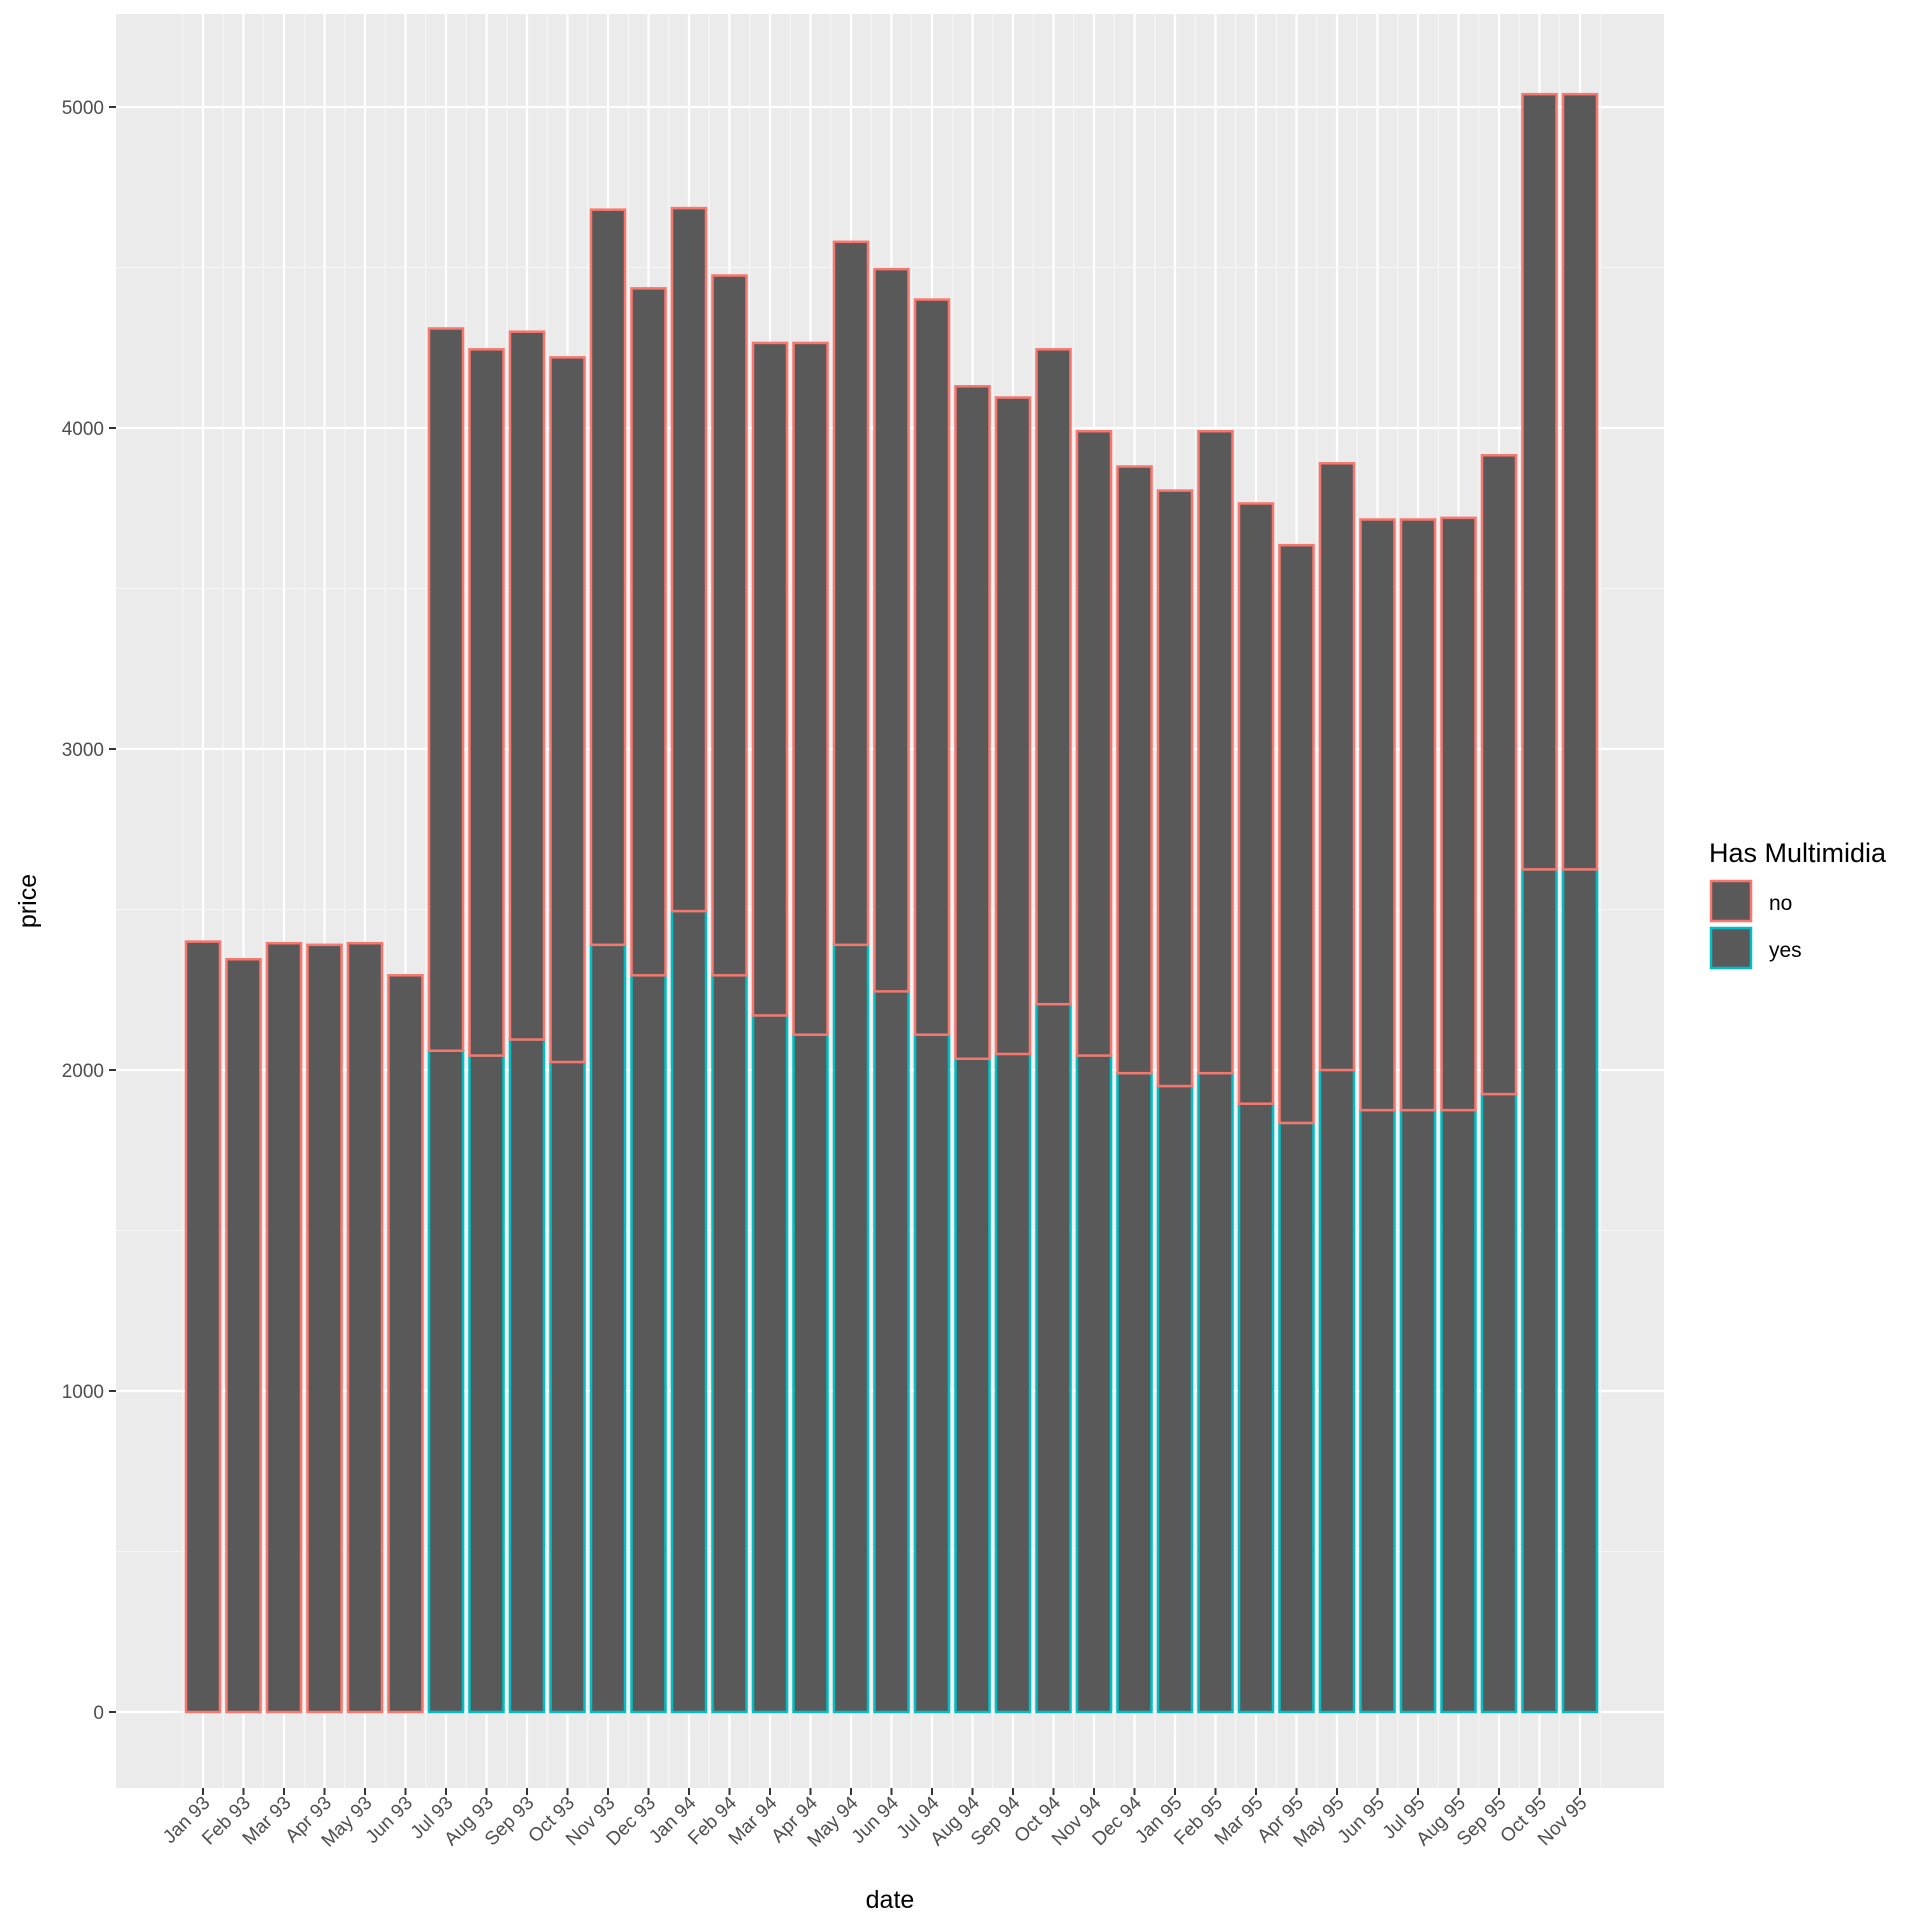 This screenshot has width=1920, height=1925. I want to click on y-tick-label: 0, so click(98, 1713).